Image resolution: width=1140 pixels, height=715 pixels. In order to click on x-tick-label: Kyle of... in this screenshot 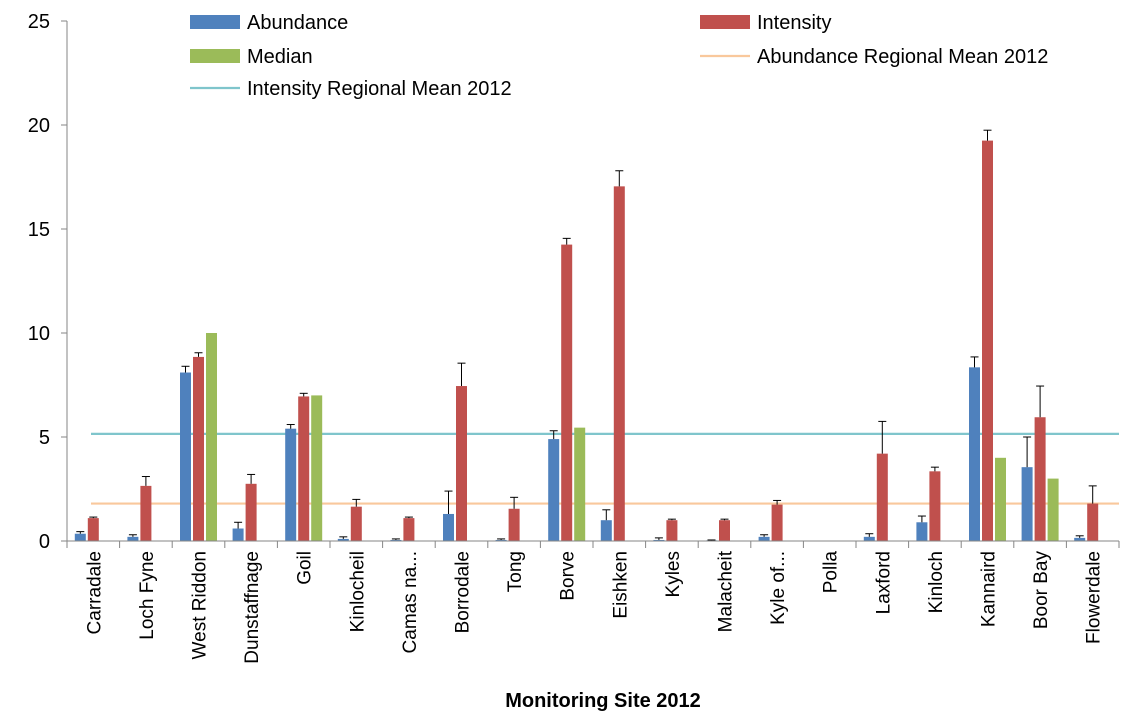, I will do `click(778, 588)`.